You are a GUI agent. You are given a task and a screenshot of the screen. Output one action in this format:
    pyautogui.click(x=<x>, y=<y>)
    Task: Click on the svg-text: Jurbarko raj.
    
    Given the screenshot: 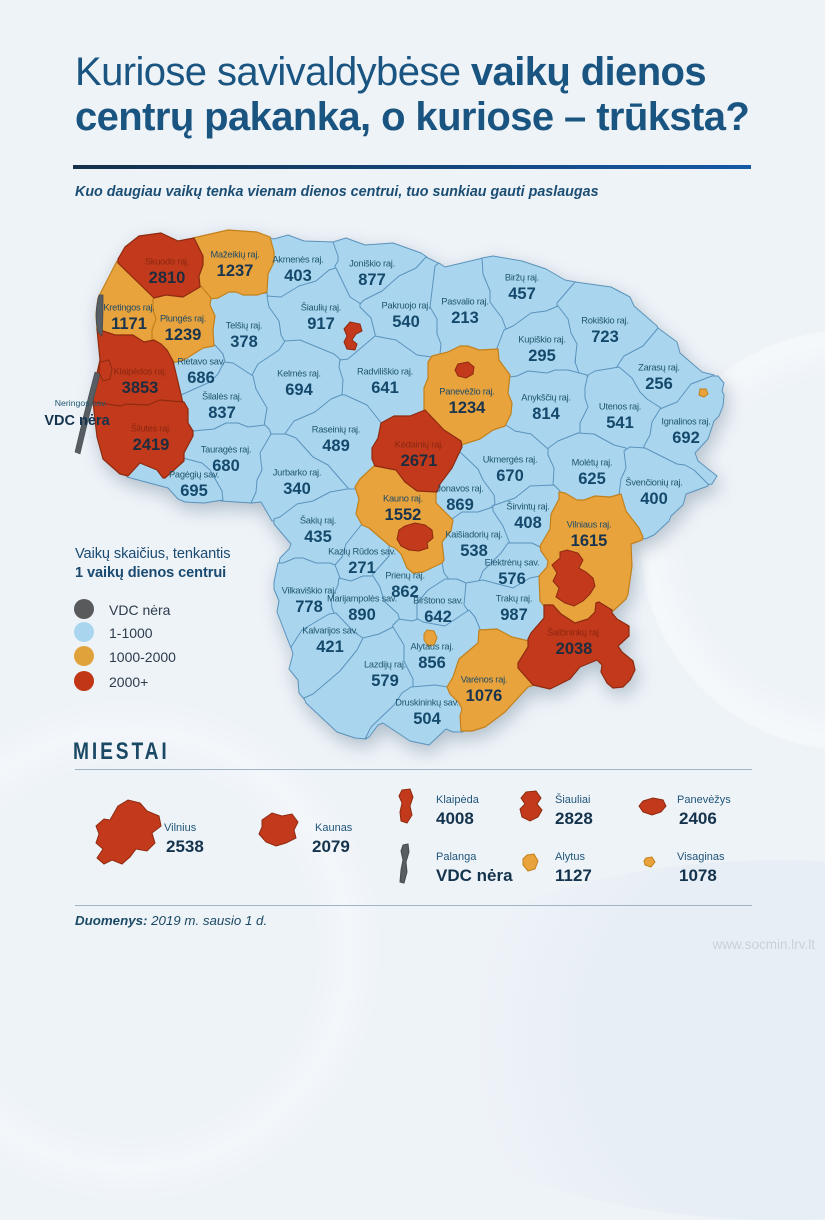 What is the action you would take?
    pyautogui.click(x=297, y=473)
    